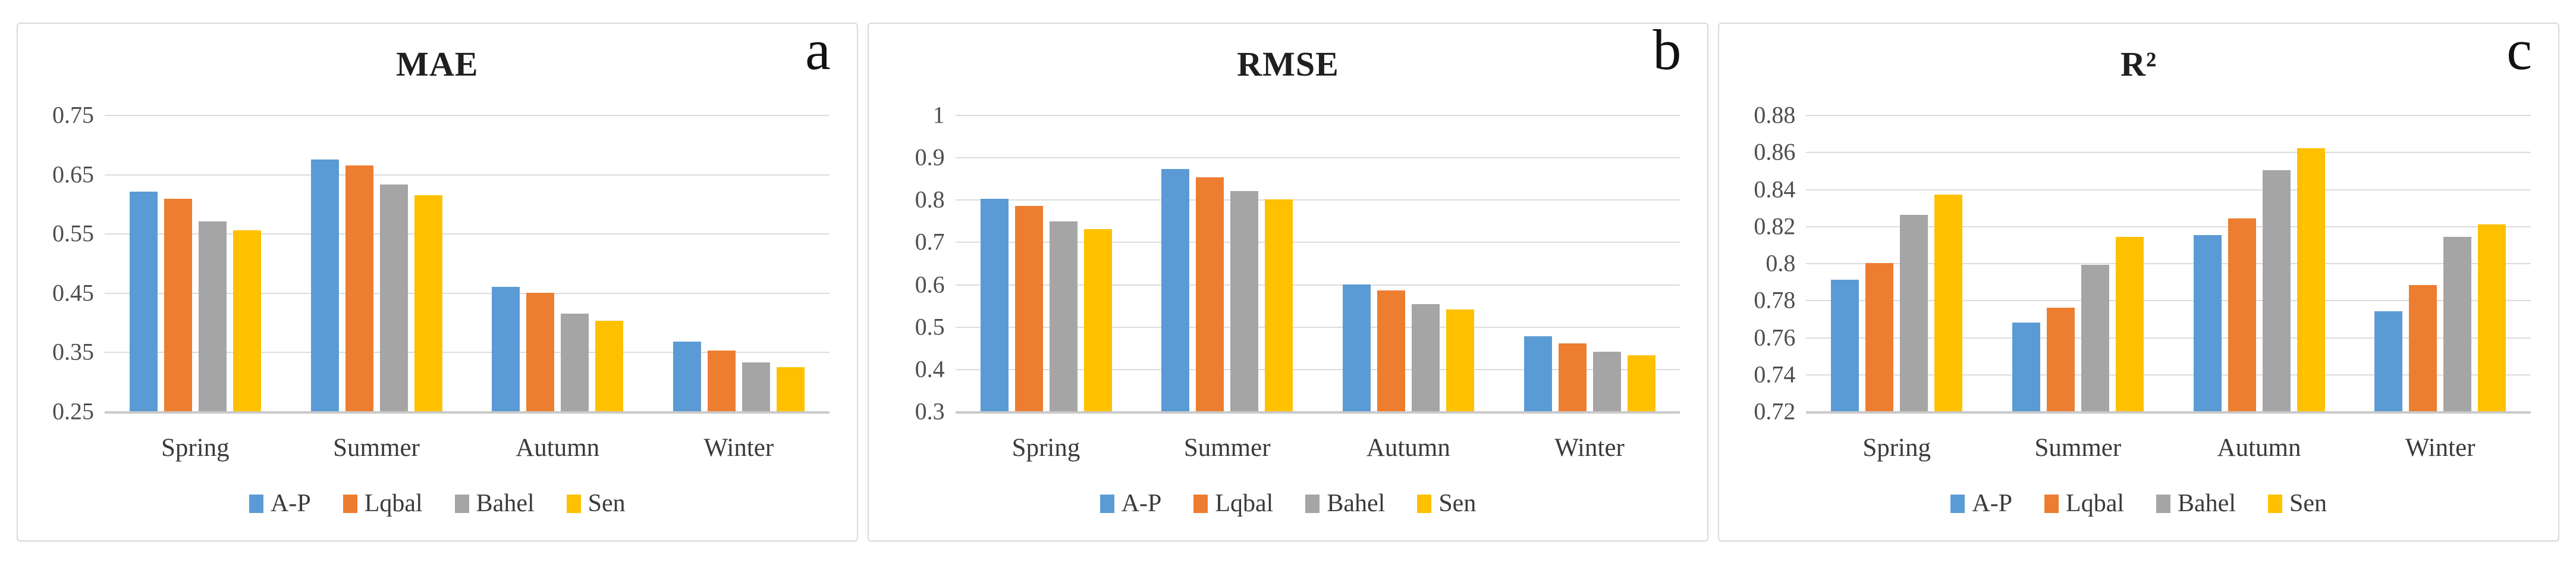 This screenshot has height=563, width=2576. What do you see at coordinates (1288, 64) in the screenshot?
I see `chart-title: RMSE` at bounding box center [1288, 64].